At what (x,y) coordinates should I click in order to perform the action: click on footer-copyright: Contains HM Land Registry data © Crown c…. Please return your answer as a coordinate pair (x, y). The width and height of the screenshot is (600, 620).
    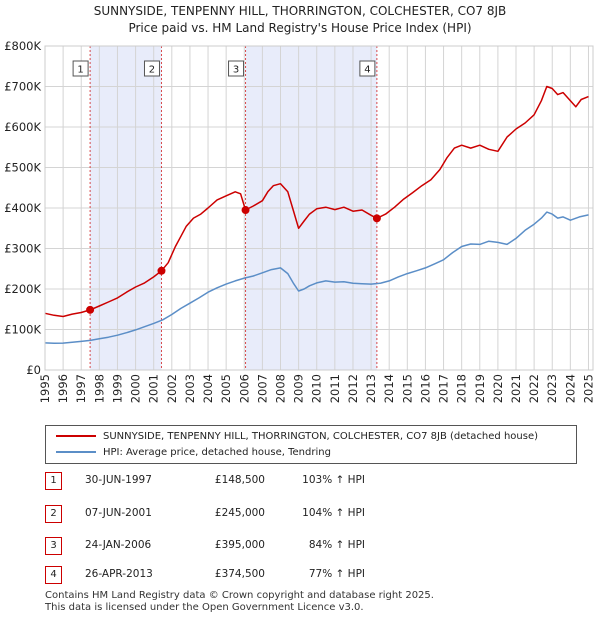
    Looking at the image, I should click on (239, 595).